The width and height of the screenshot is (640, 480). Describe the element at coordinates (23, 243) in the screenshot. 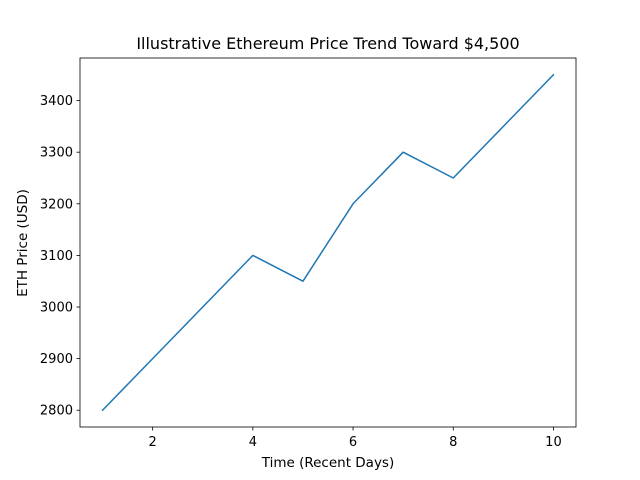

I see `y-axis-label: ETH Price (USD)` at that location.